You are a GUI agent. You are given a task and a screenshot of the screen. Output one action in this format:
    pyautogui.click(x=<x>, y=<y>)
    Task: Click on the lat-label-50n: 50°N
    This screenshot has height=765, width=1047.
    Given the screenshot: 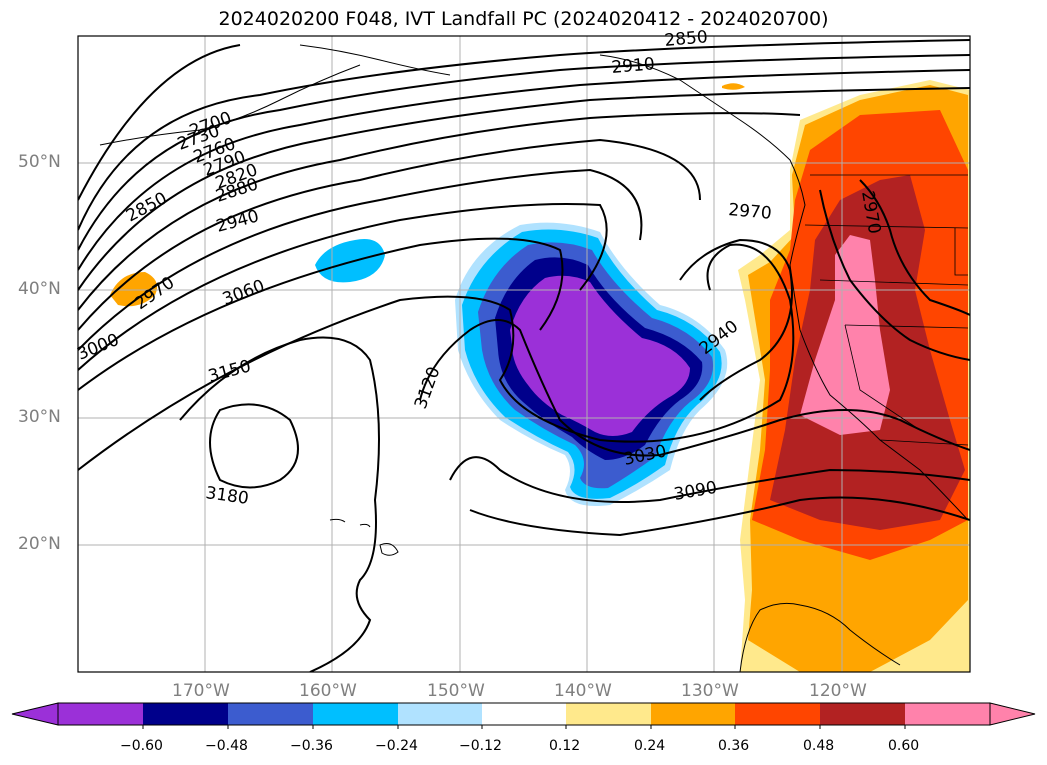 What is the action you would take?
    pyautogui.click(x=39, y=162)
    